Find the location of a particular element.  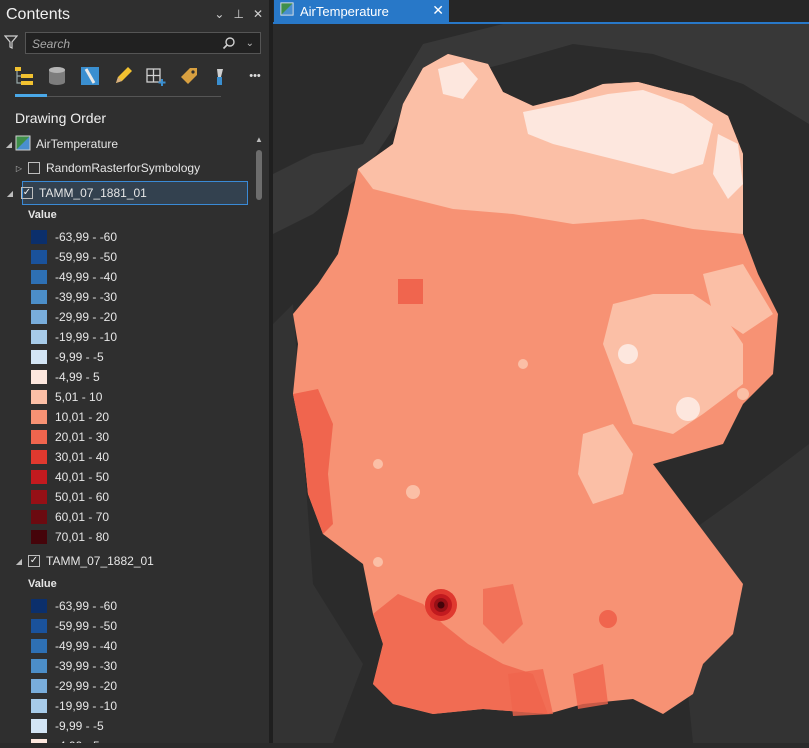

tree-row-layer: ◢ ✓ TAMM_07_1882_01 is located at coordinates (84, 561).